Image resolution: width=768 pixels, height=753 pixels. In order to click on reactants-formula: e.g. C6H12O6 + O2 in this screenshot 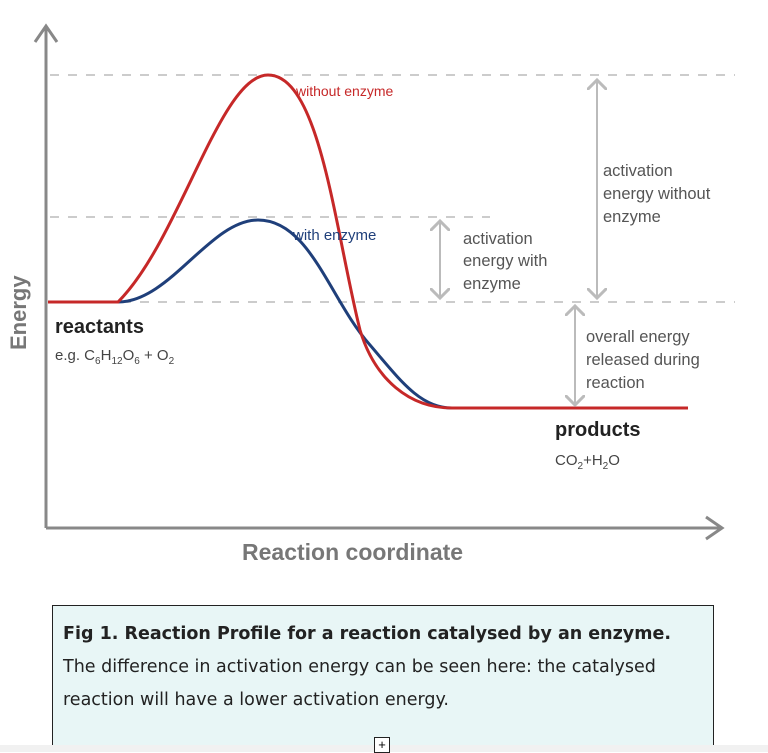, I will do `click(115, 357)`.